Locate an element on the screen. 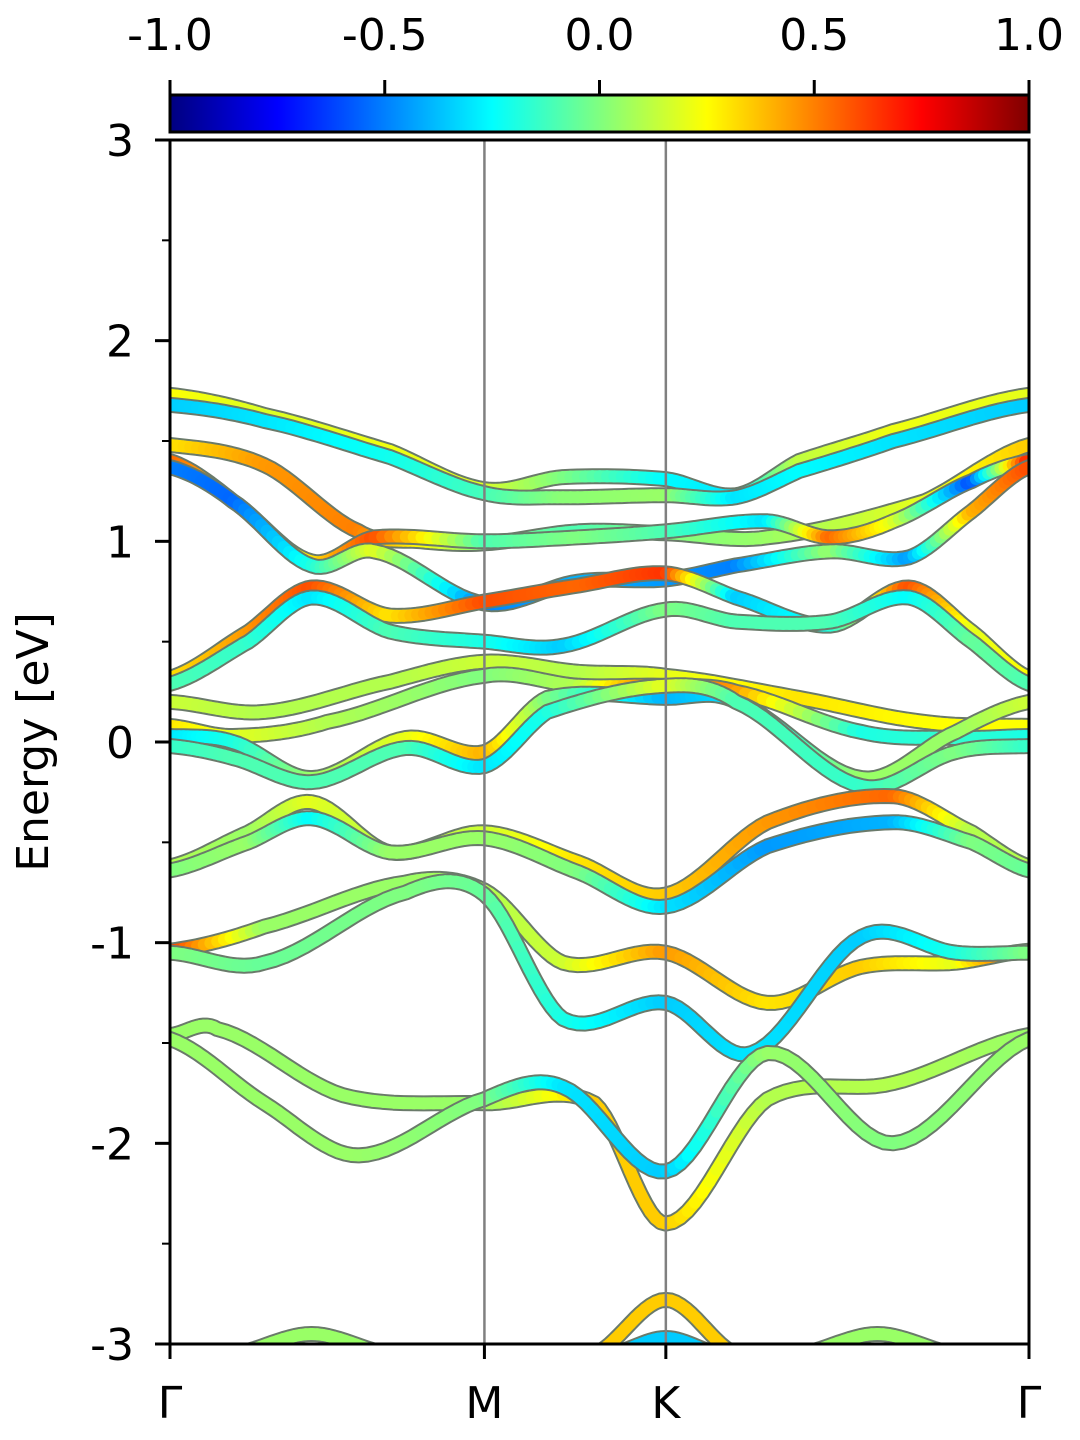 Image resolution: width=1080 pixels, height=1440 pixels. y-tick-label: -1 is located at coordinates (112, 944).